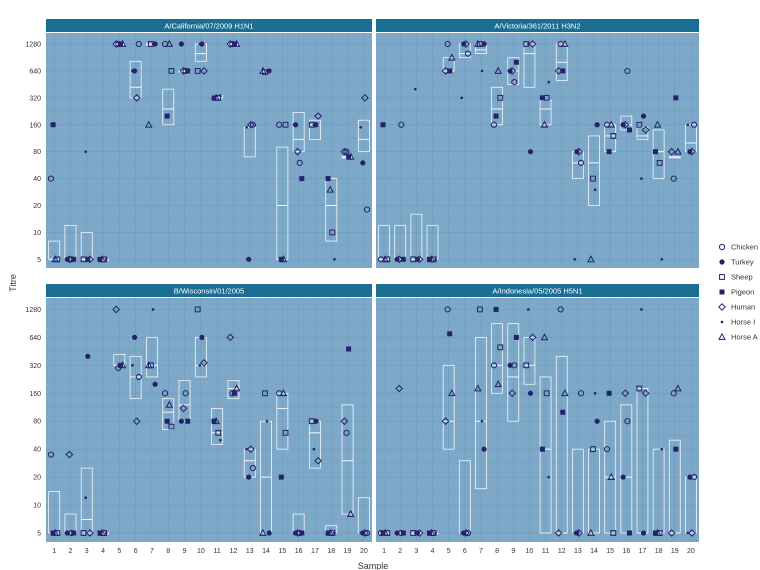 The width and height of the screenshot is (760, 570). I want to click on x-tick-label: 13, so click(250, 551).